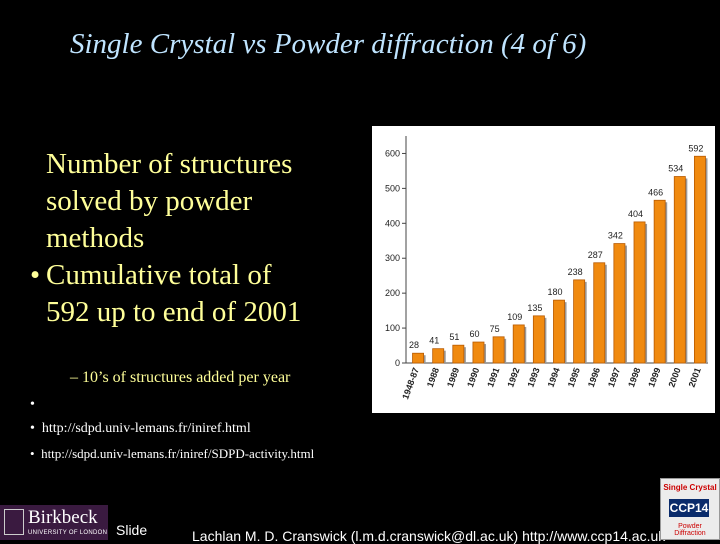  I want to click on y-tick-label: 100, so click(392, 328).